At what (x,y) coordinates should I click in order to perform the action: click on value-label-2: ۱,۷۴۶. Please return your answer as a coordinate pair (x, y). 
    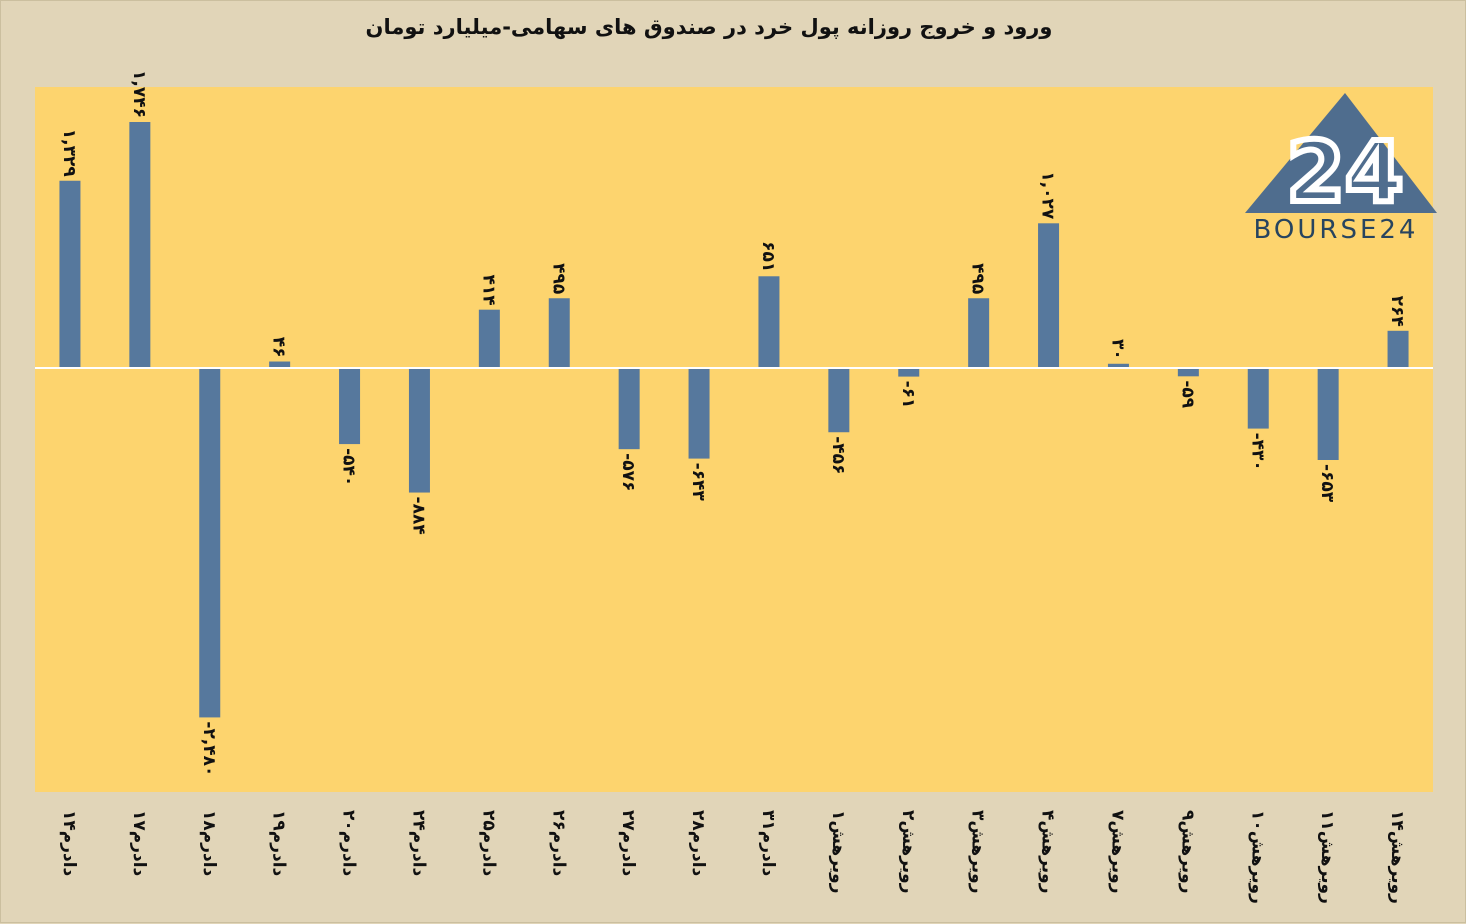
    Looking at the image, I should click on (139, 94).